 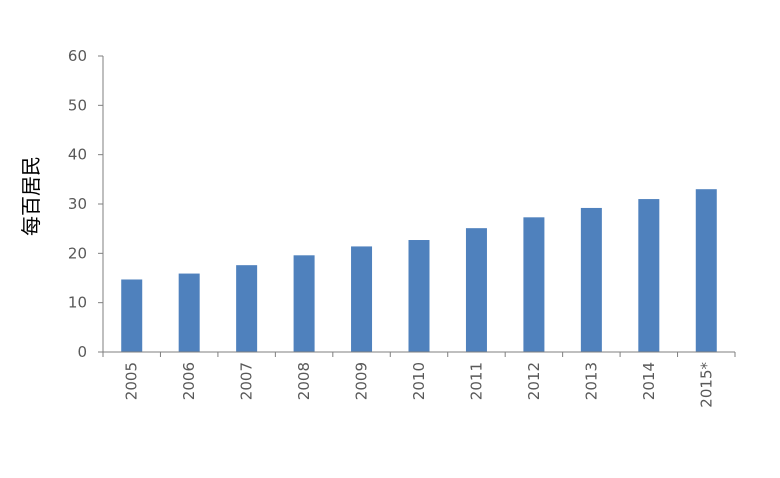 I want to click on bar-2014, so click(x=649, y=275).